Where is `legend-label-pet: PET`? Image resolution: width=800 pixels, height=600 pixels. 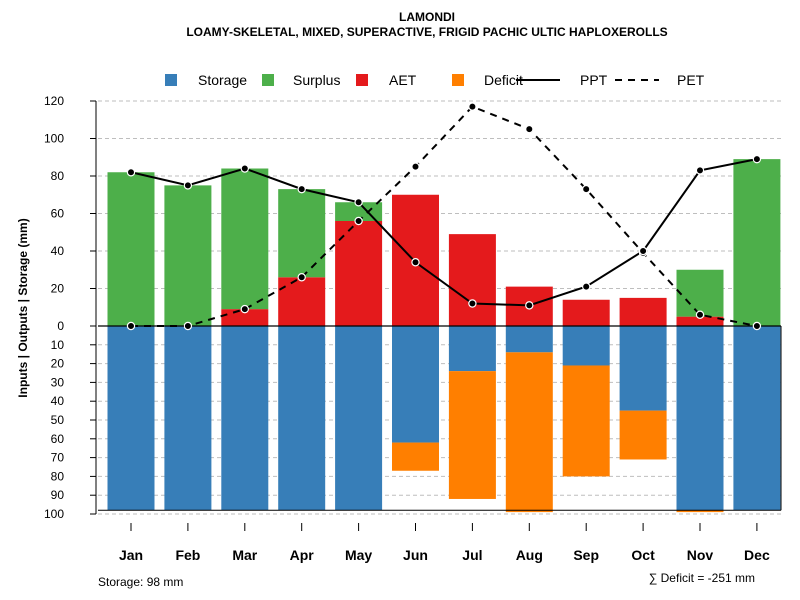
legend-label-pet: PET is located at coordinates (691, 80).